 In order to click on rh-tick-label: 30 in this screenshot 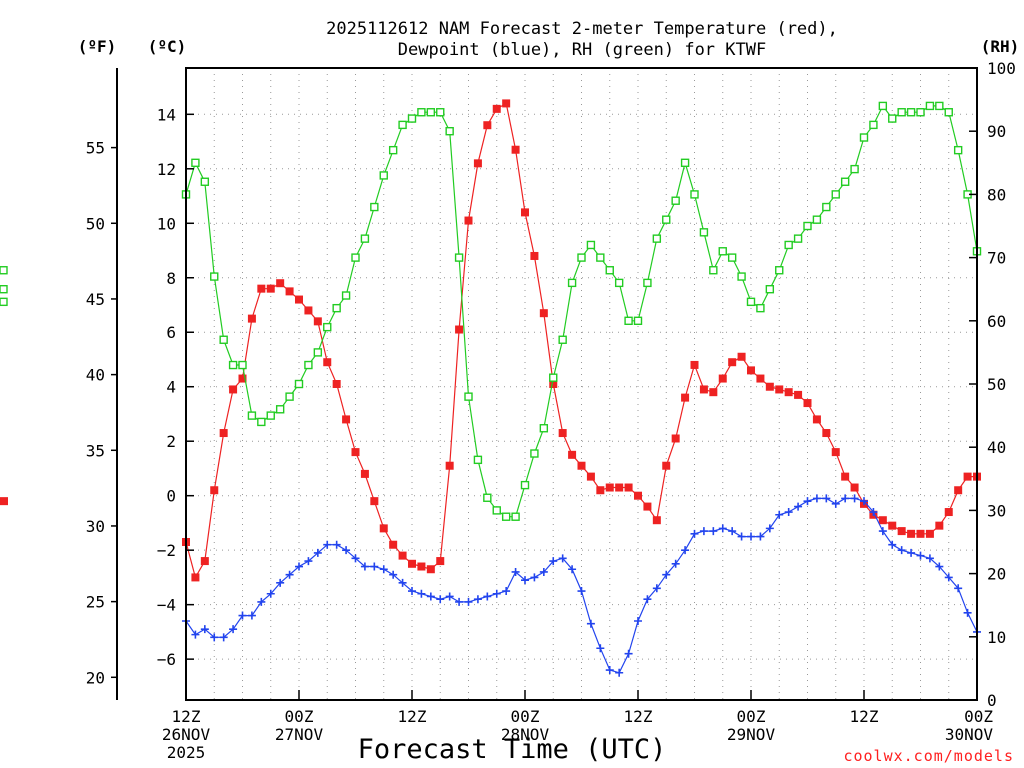, I will do `click(996, 510)`.